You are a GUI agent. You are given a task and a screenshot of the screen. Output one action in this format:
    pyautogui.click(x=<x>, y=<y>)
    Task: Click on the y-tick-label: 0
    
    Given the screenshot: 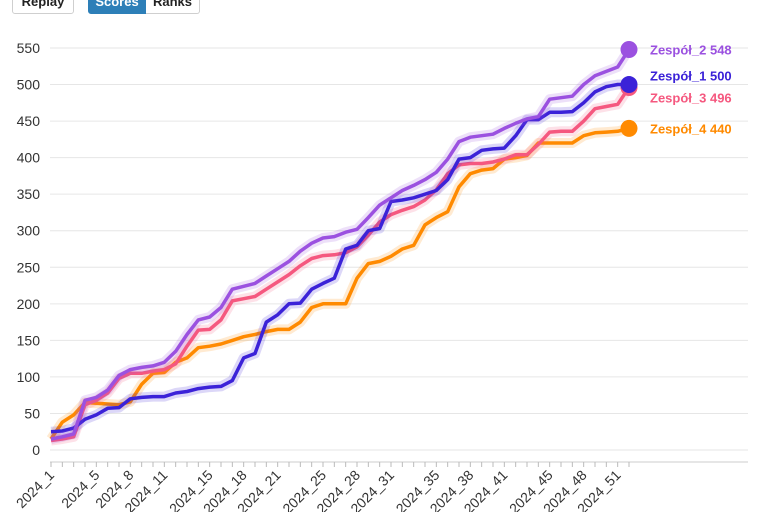 What is the action you would take?
    pyautogui.click(x=36, y=450)
    